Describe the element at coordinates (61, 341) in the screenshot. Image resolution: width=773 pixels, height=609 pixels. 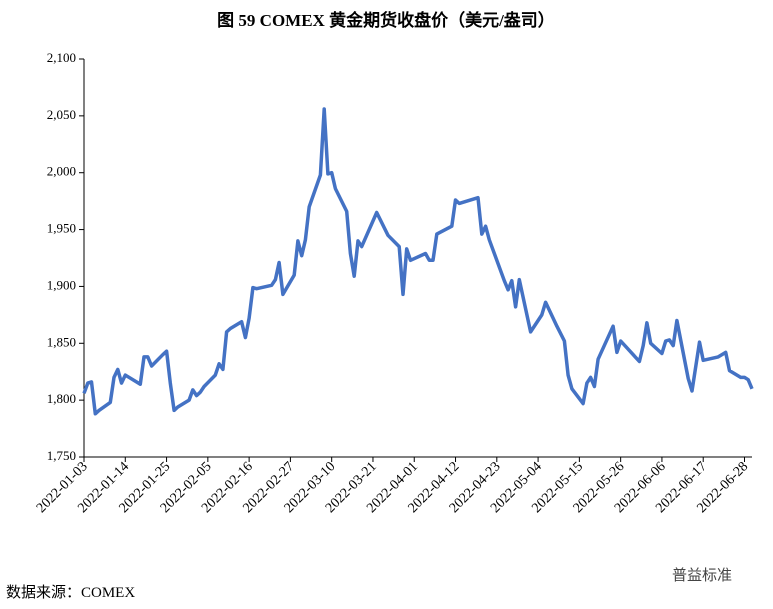
I see `y-tick-label: 1,850` at that location.